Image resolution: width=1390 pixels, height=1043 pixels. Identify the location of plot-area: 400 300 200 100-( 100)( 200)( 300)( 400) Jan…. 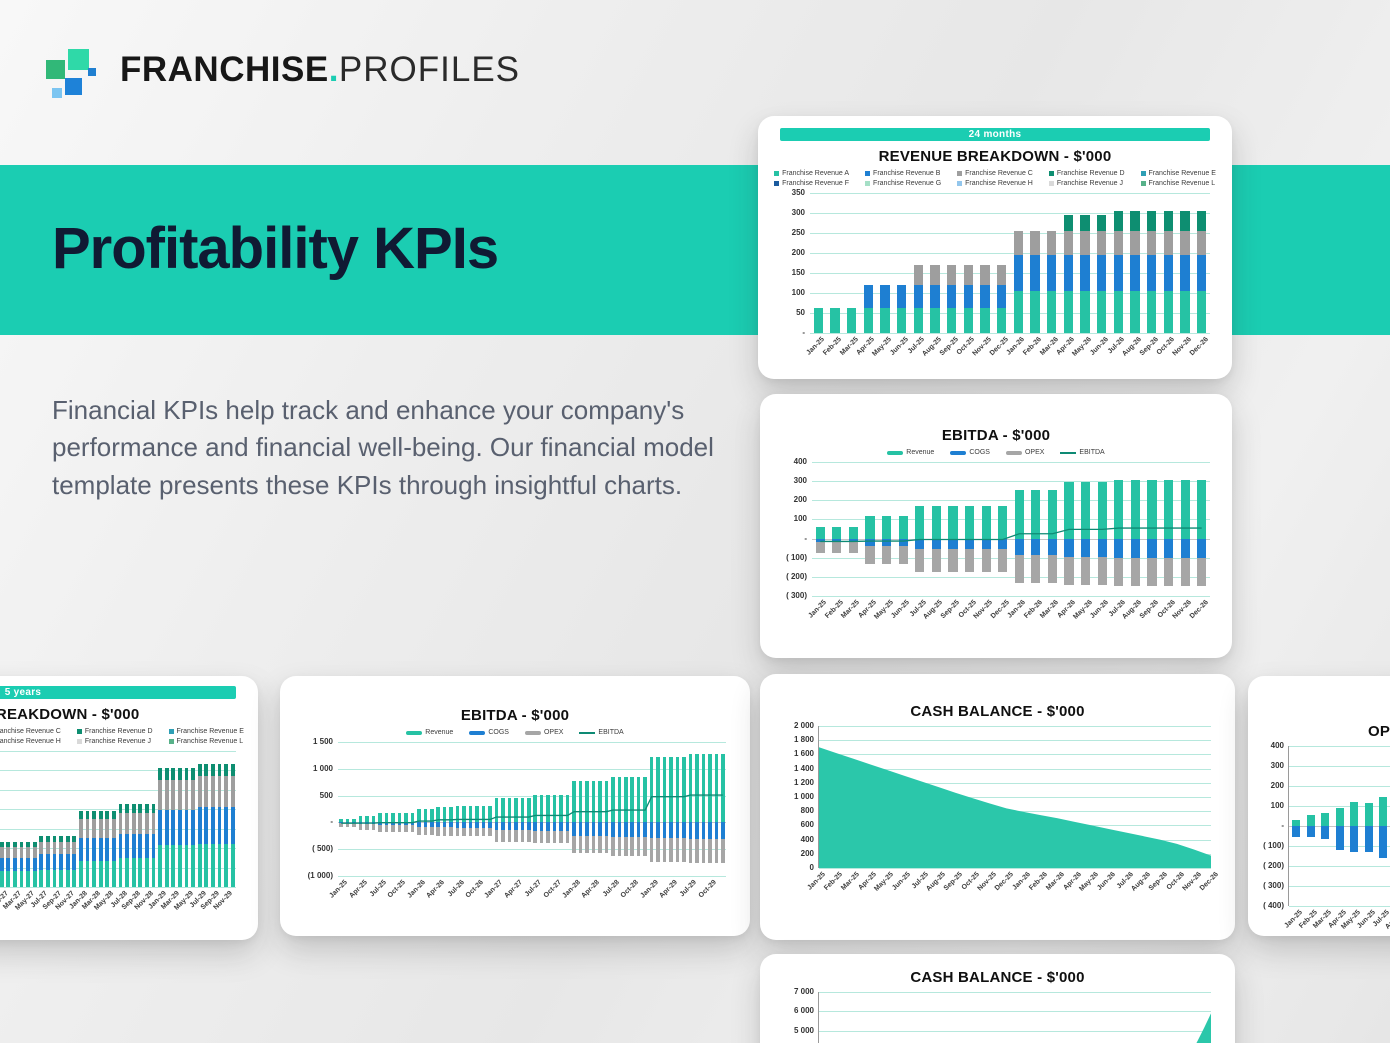
(1326, 836).